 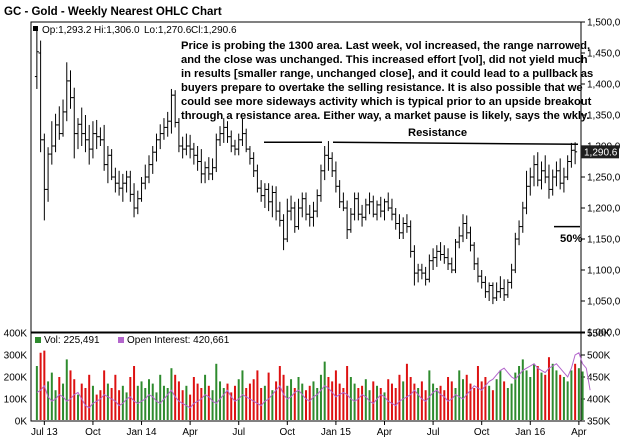 What do you see at coordinates (603, 116) in the screenshot?
I see `price-y-tick-label: 1,350,00` at bounding box center [603, 116].